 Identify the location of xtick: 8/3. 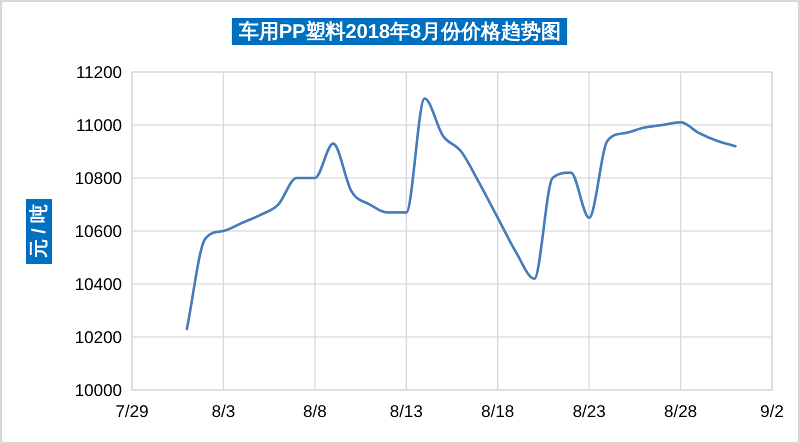
(224, 411).